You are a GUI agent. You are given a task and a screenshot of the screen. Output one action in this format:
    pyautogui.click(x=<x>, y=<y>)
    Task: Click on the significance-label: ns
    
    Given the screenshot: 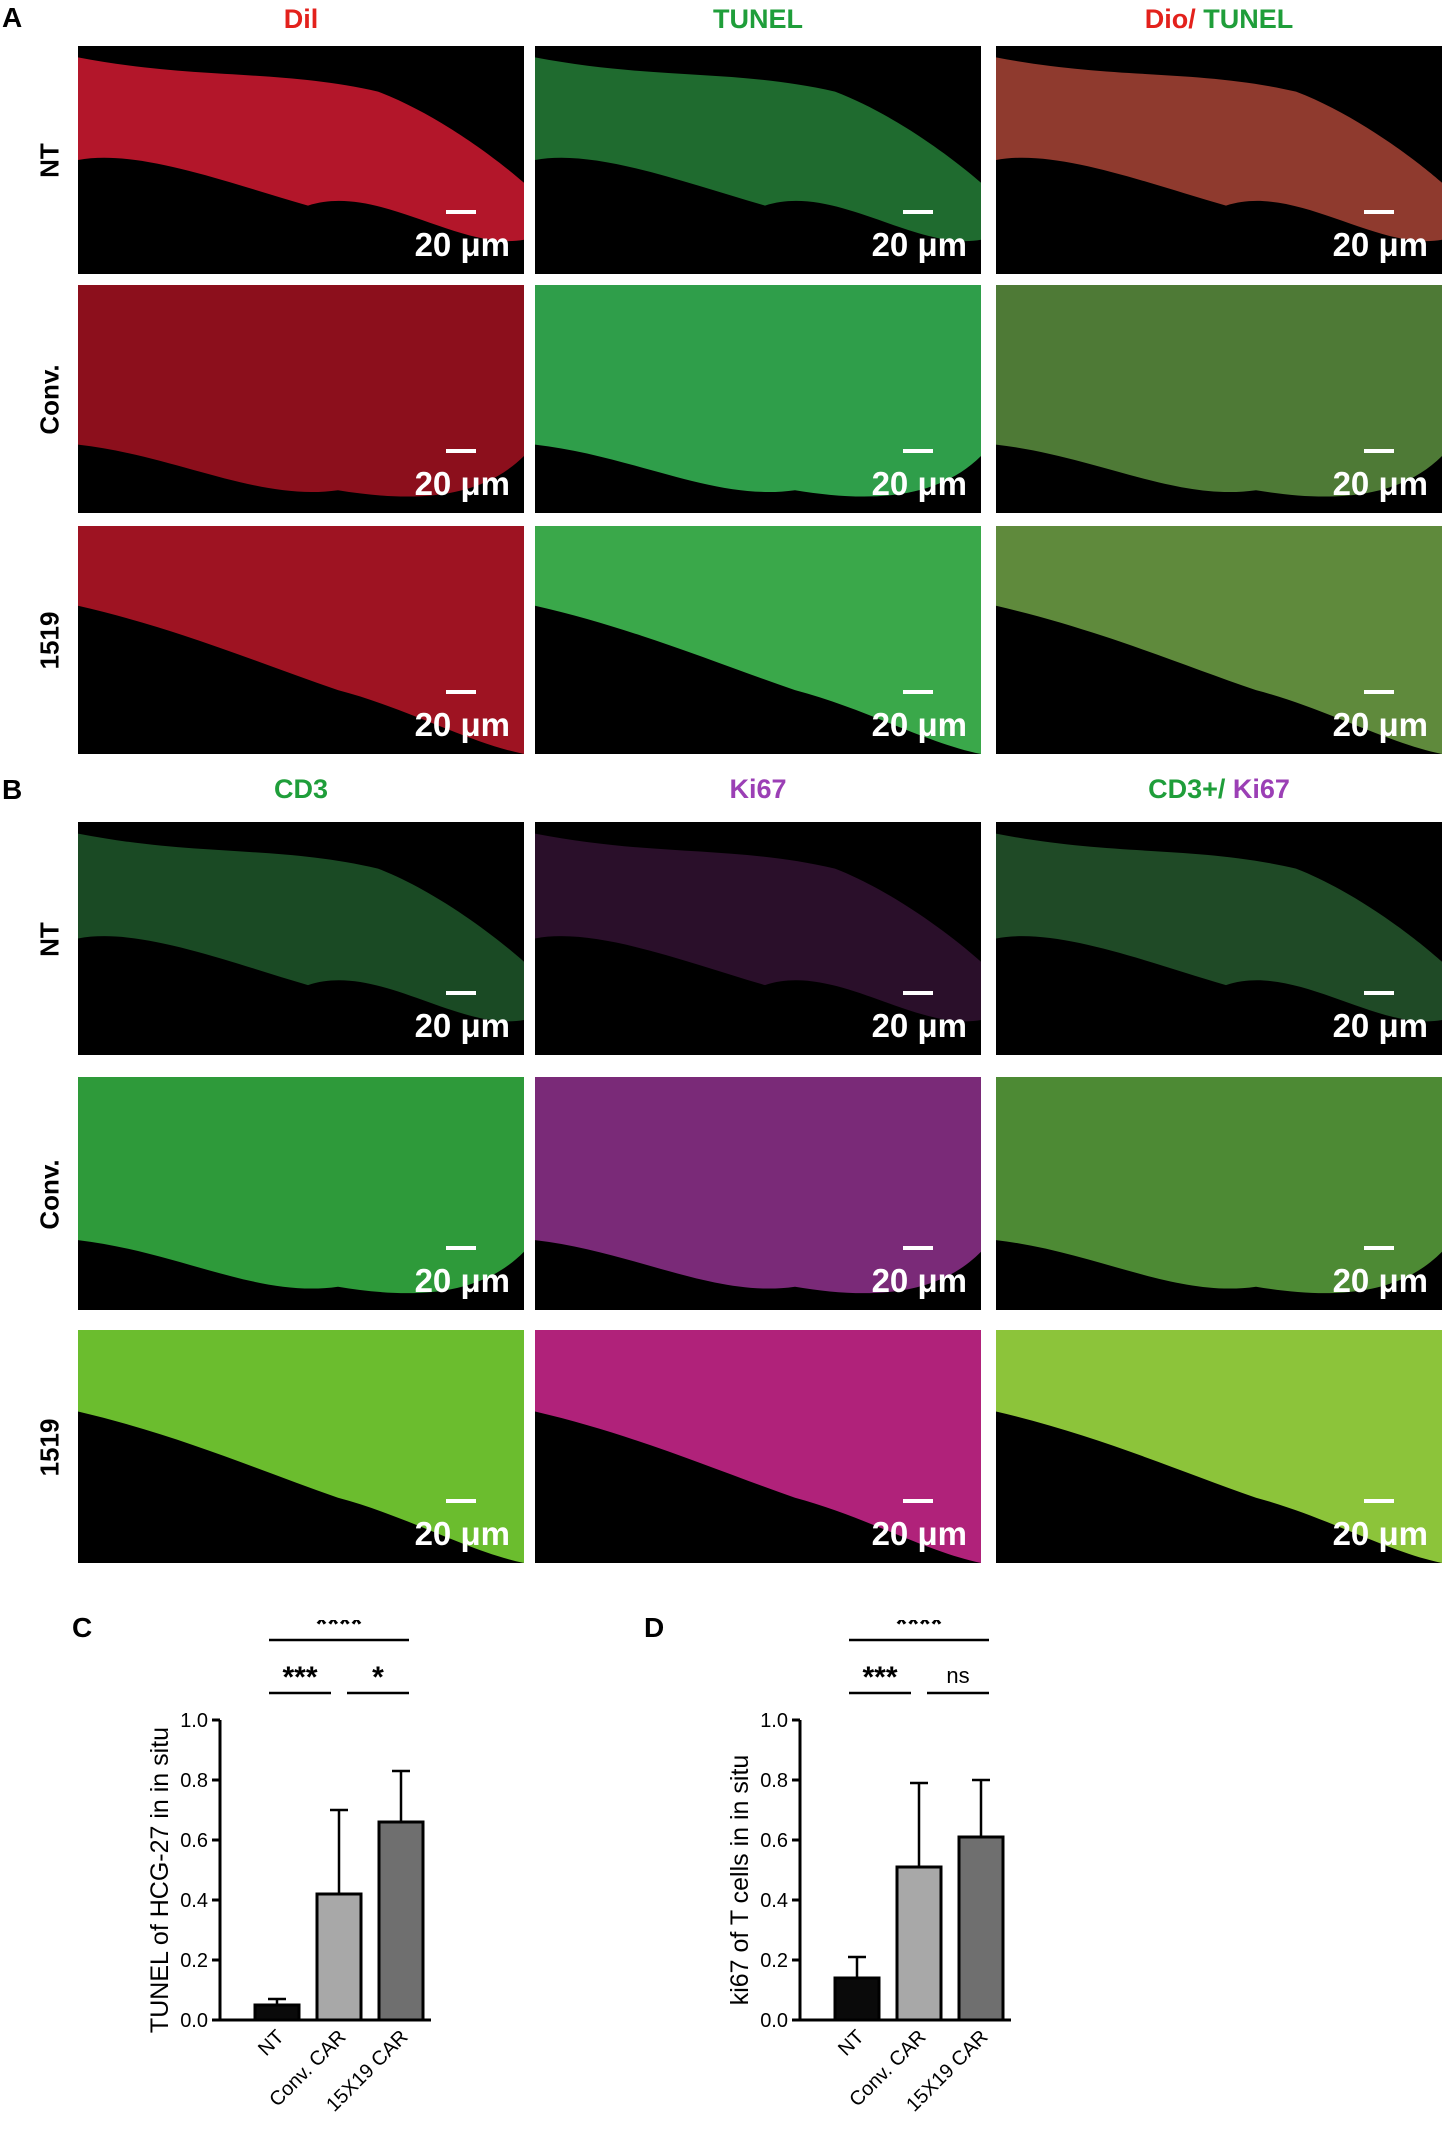 What is the action you would take?
    pyautogui.click(x=957, y=1675)
    